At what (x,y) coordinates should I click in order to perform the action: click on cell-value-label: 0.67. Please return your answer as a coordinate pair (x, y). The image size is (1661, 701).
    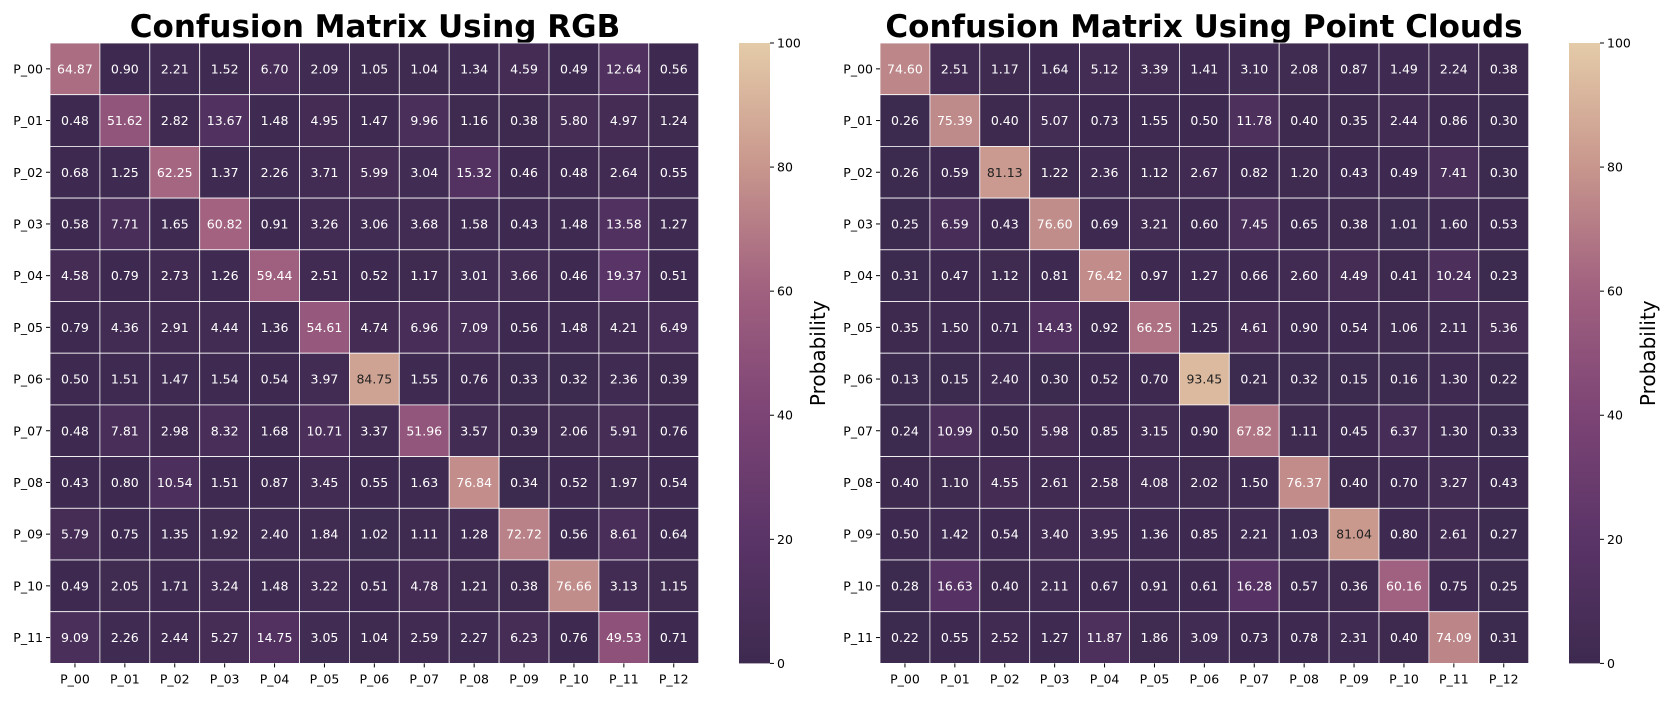
    Looking at the image, I should click on (1105, 585).